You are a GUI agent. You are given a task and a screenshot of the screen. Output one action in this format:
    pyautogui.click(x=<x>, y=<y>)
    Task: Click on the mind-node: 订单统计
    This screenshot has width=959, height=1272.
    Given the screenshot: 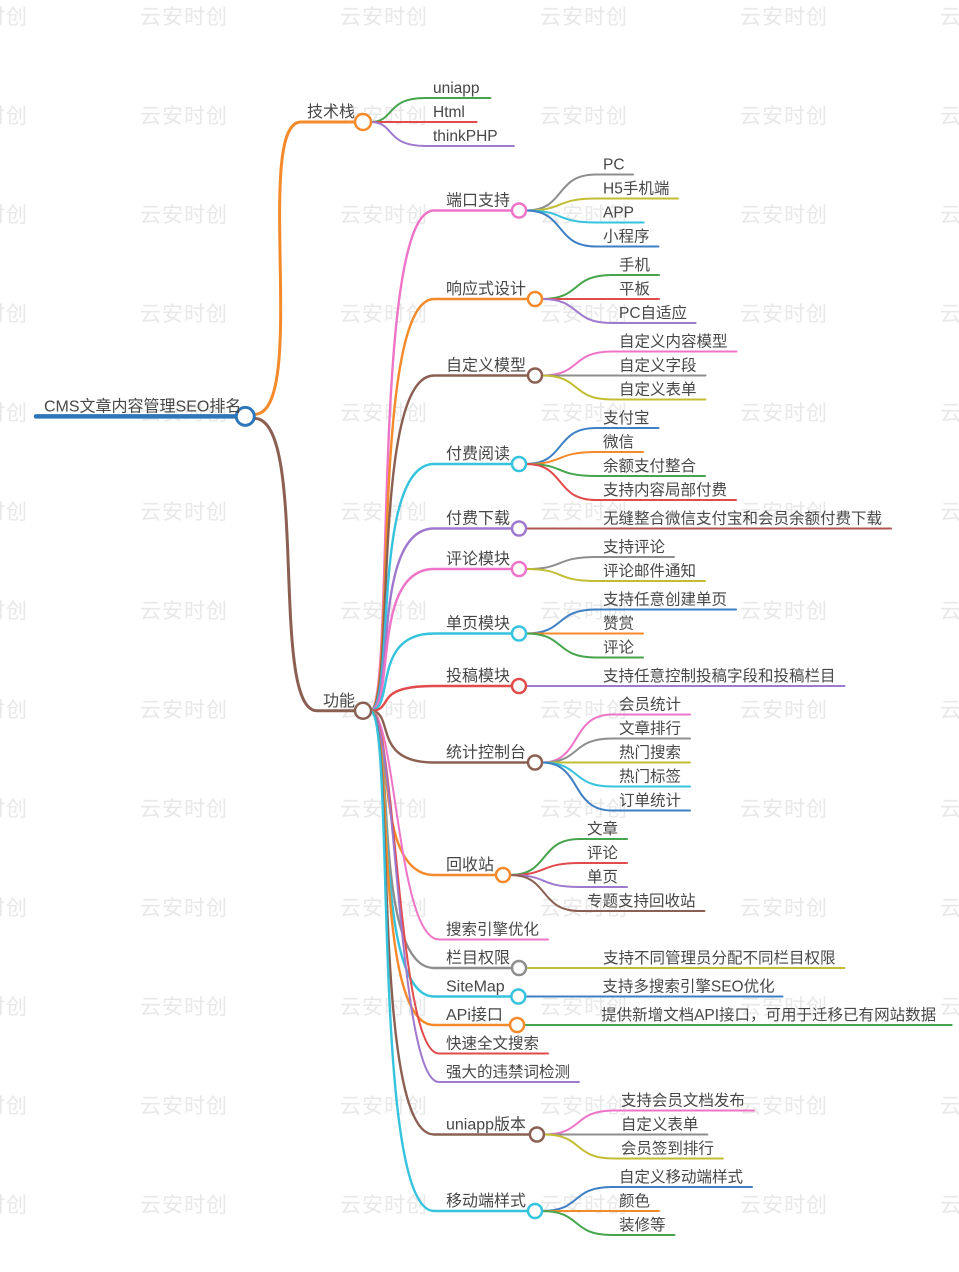 What is the action you would take?
    pyautogui.click(x=650, y=801)
    